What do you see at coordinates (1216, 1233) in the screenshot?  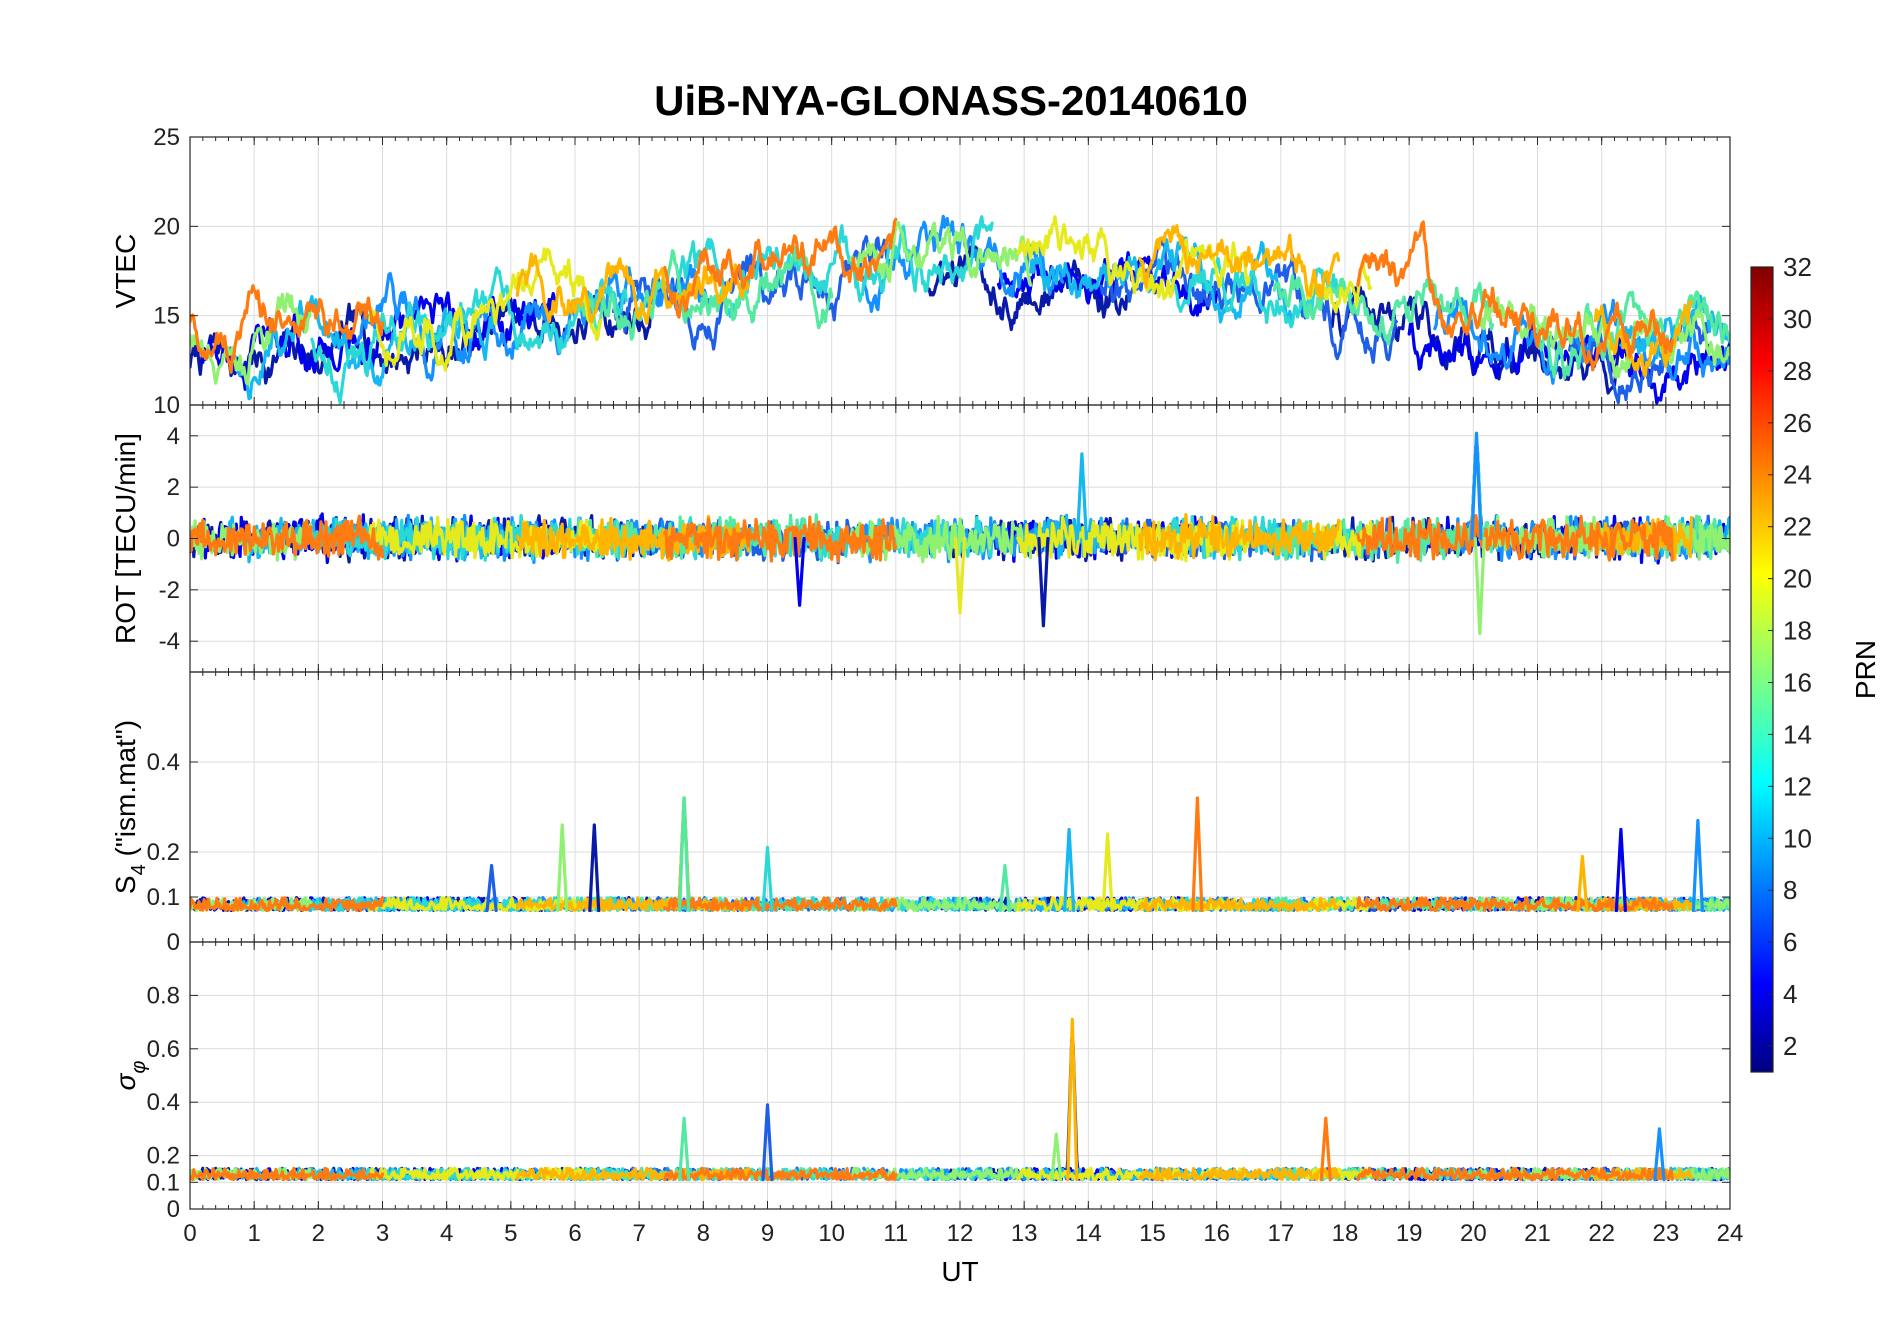 I see `x-tick-label: 16` at bounding box center [1216, 1233].